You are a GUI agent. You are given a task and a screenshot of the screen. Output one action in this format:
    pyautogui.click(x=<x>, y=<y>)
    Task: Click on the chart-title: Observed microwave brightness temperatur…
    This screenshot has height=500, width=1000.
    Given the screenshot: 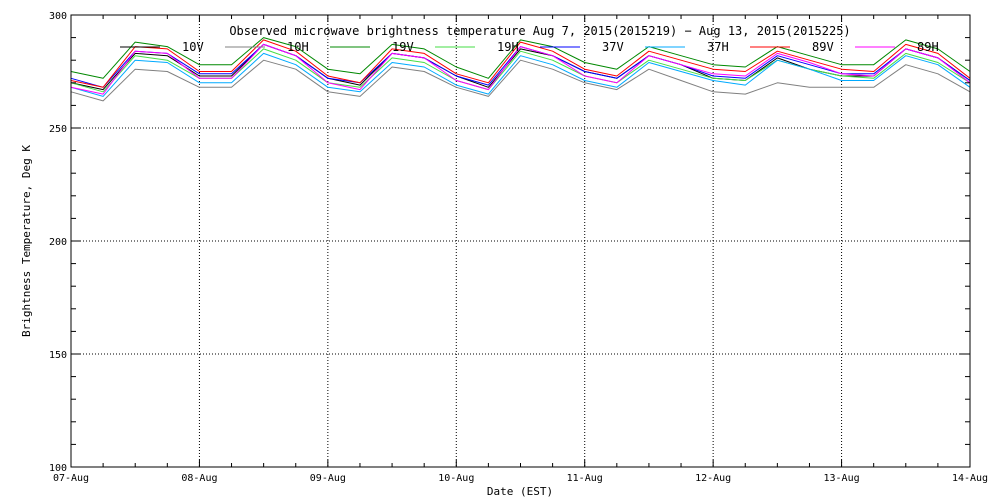 What is the action you would take?
    pyautogui.click(x=539, y=31)
    